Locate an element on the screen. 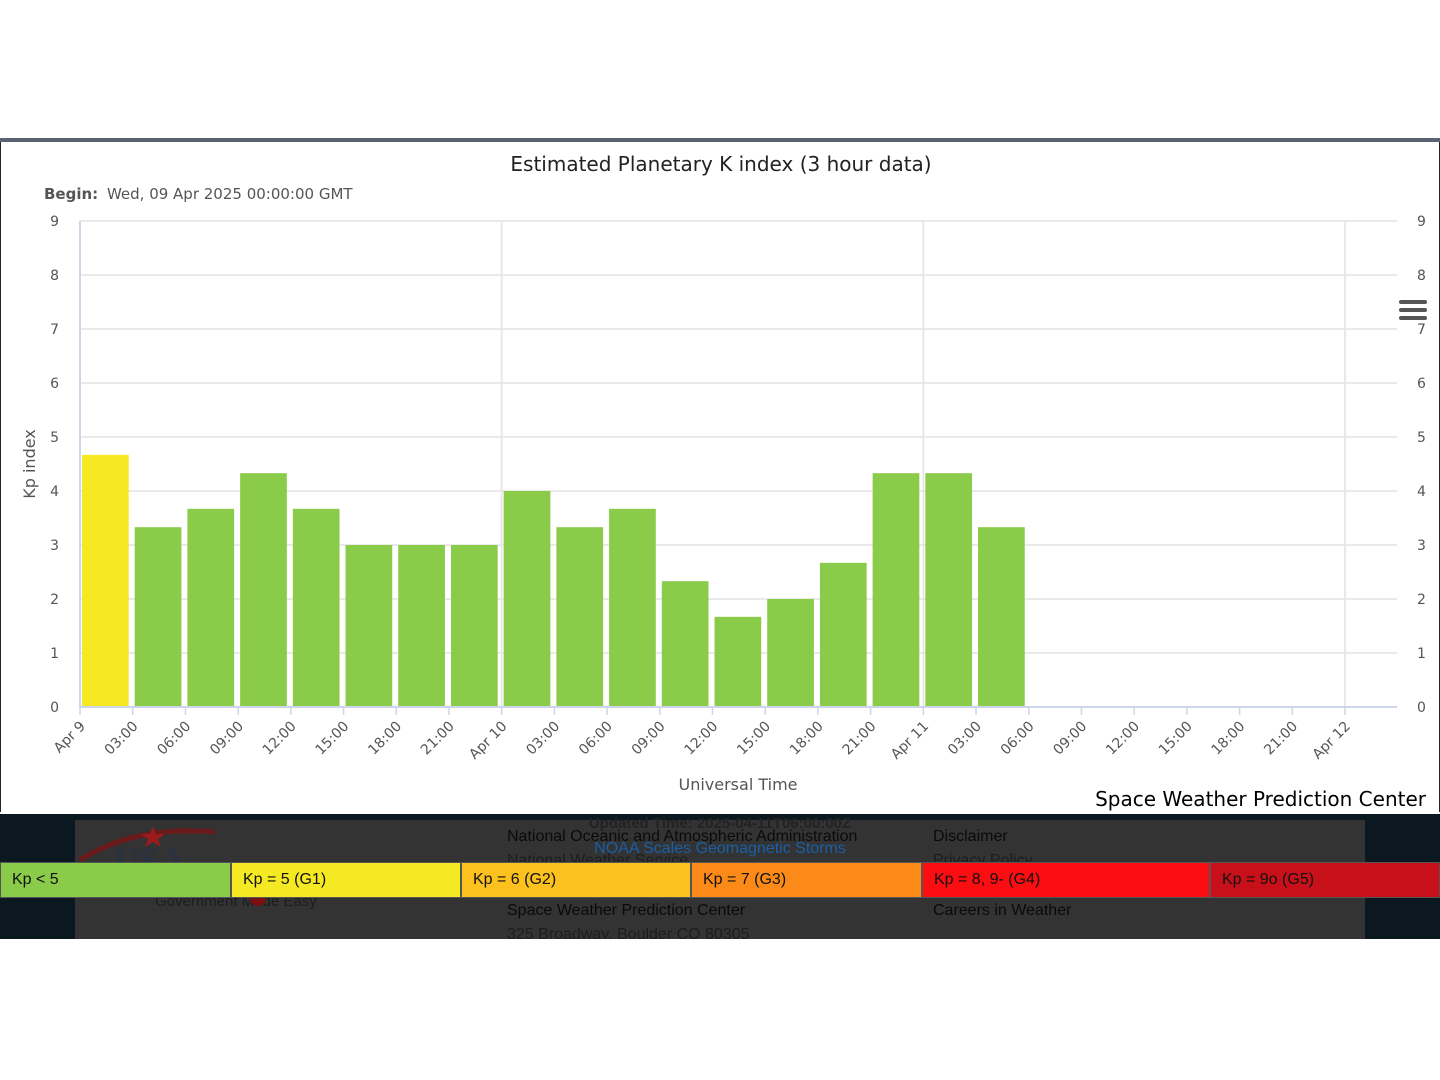 This screenshot has height=1080, width=1440. y-tick-label: 6 is located at coordinates (54, 384).